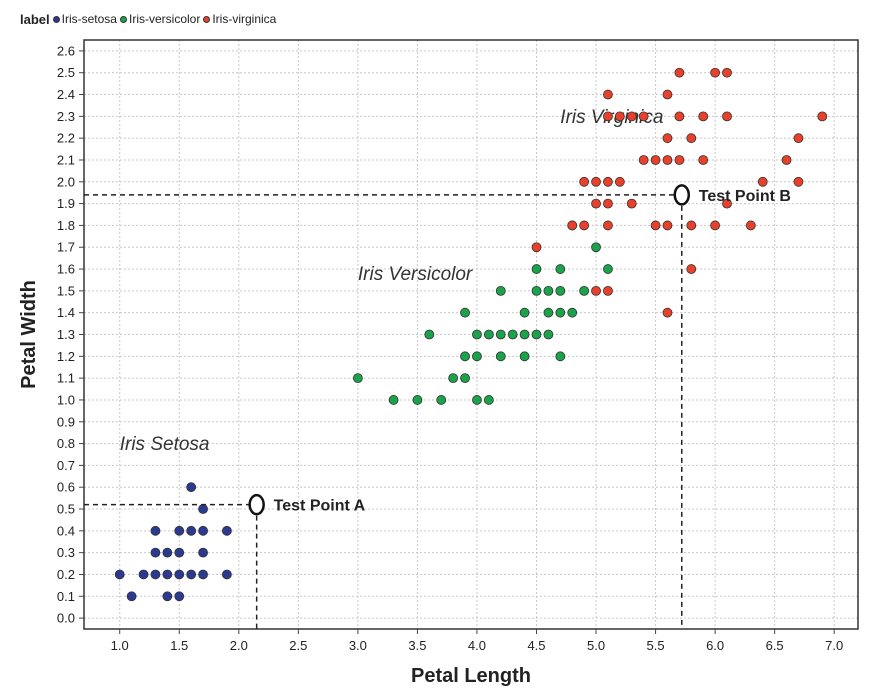  What do you see at coordinates (66, 225) in the screenshot?
I see `y-tick-label: 1.8` at bounding box center [66, 225].